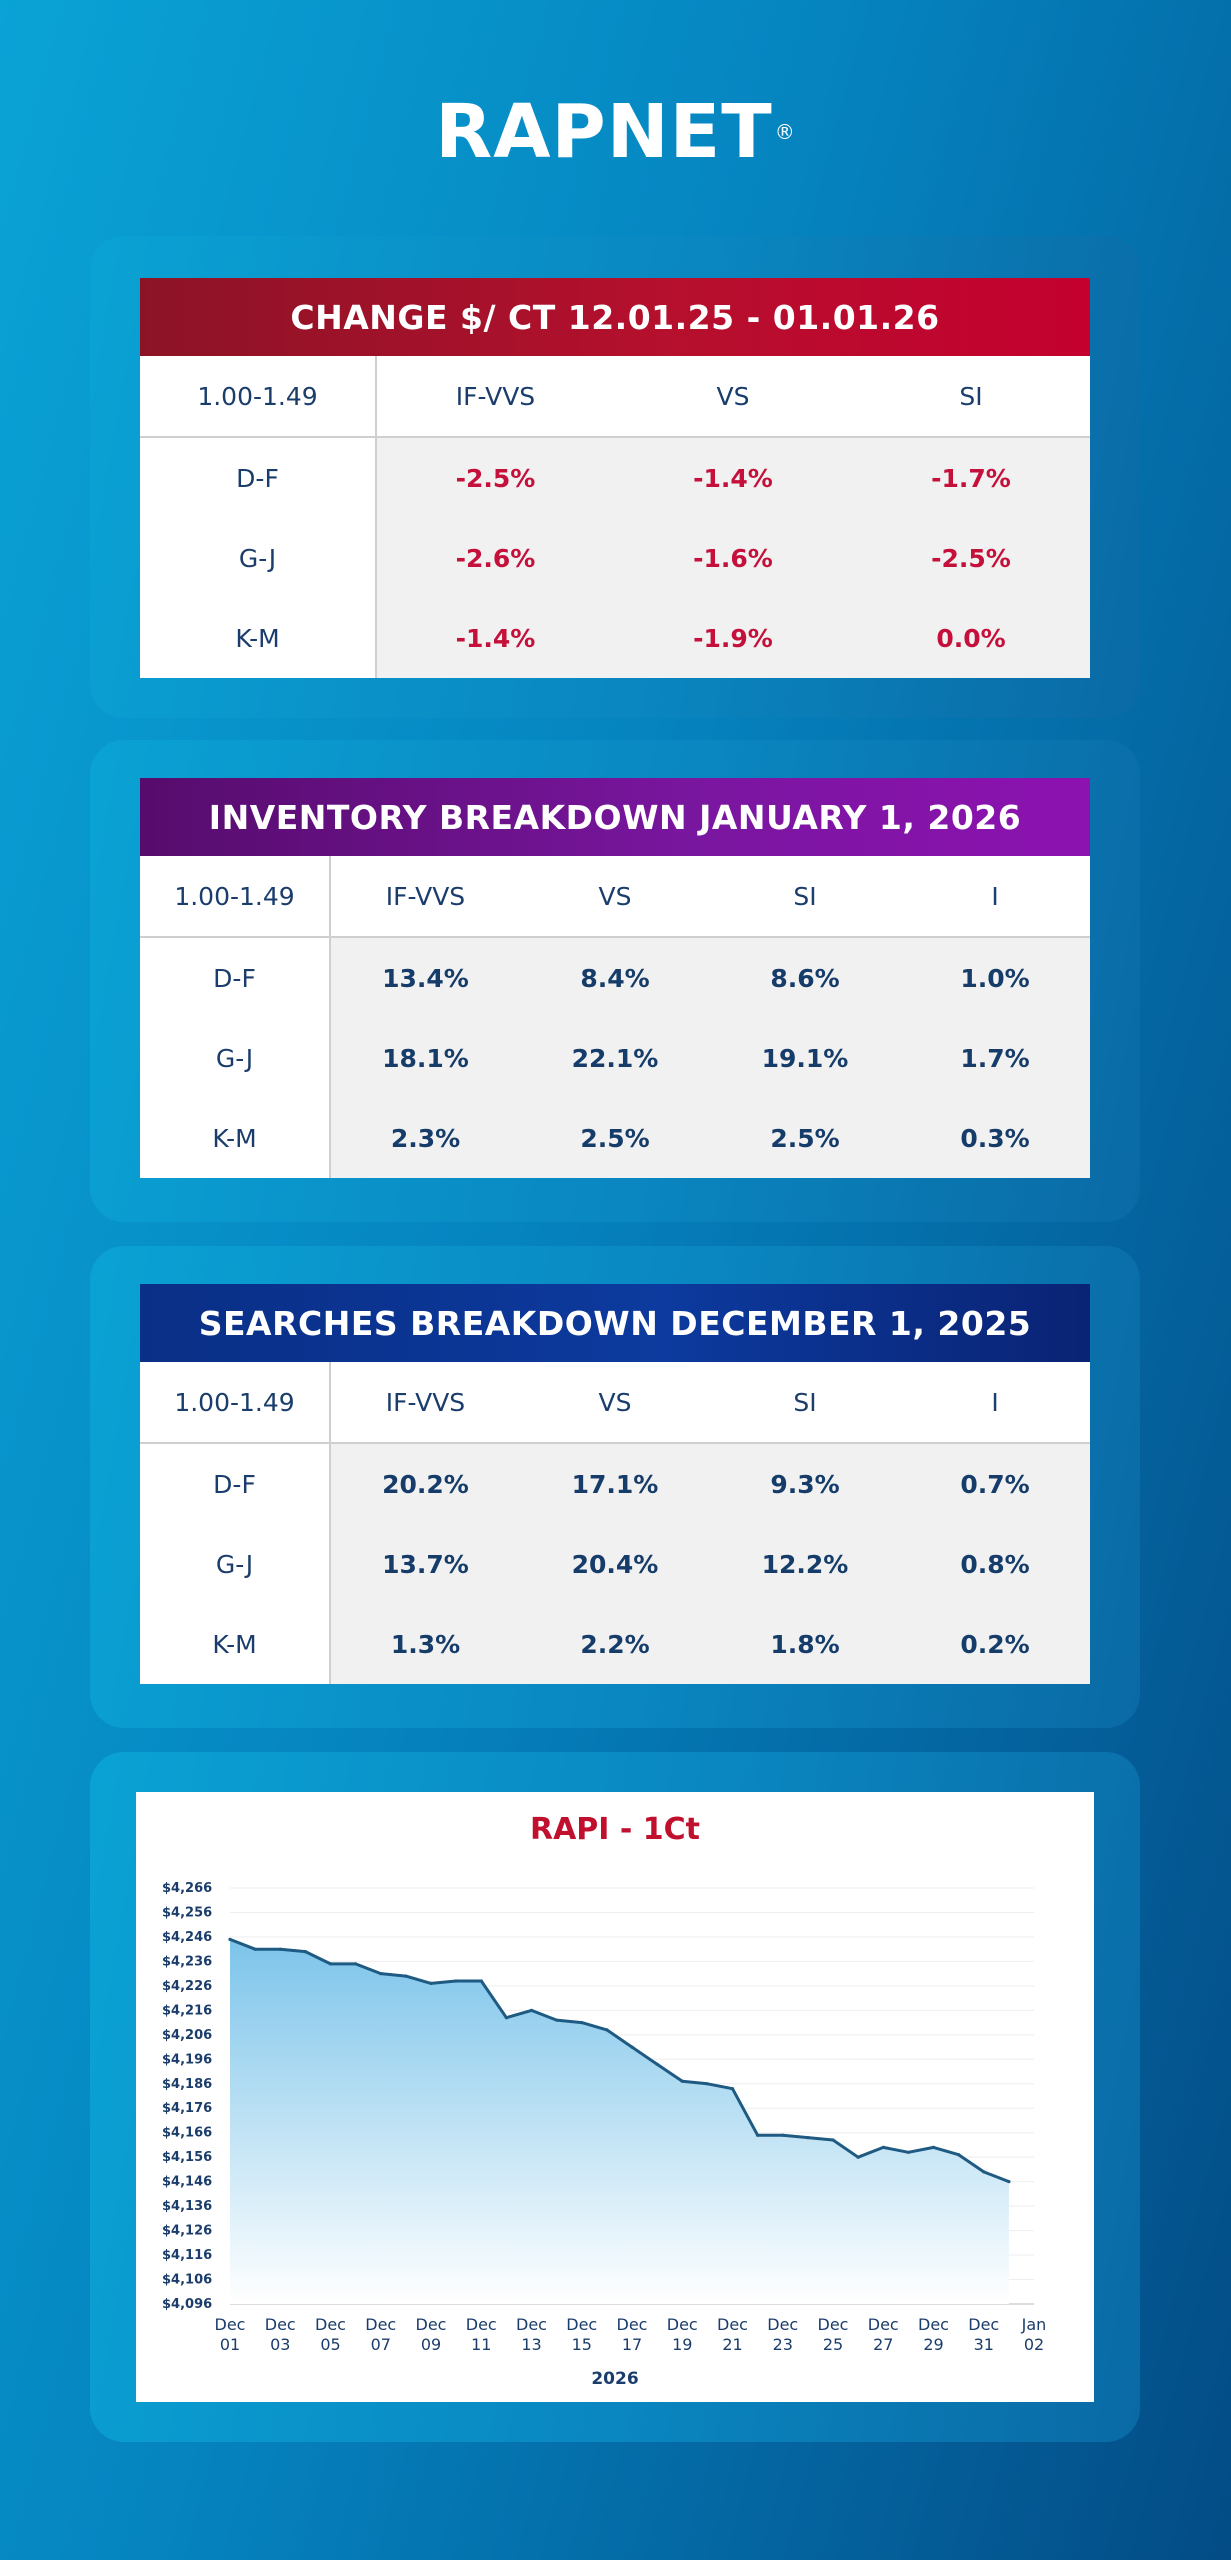  What do you see at coordinates (187, 1912) in the screenshot?
I see `y-tick-label: $4,256` at bounding box center [187, 1912].